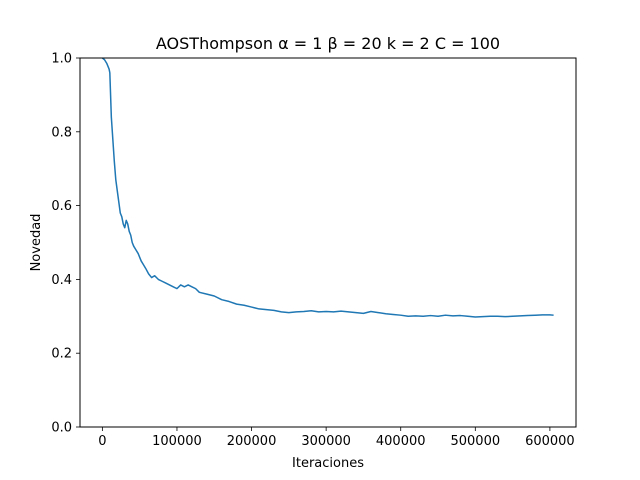 The height and width of the screenshot is (480, 640). I want to click on chart-title: AOSThompson α = 1 β = 20 k = 2 C = 100, so click(328, 43).